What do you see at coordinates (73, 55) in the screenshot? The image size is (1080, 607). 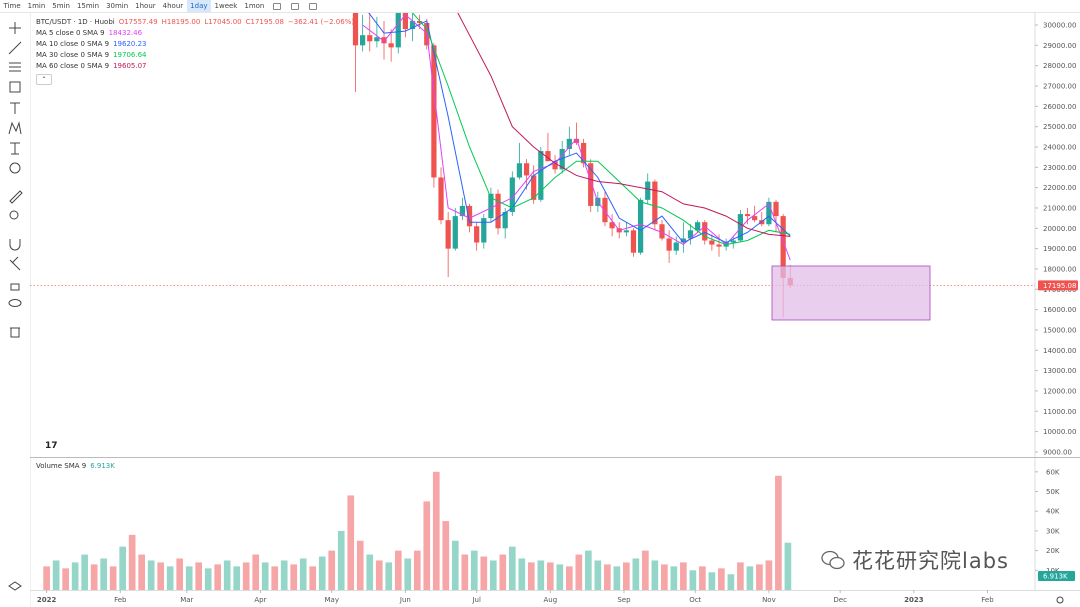 I see `indicator-name: MA 30 close 0 SMA 9` at bounding box center [73, 55].